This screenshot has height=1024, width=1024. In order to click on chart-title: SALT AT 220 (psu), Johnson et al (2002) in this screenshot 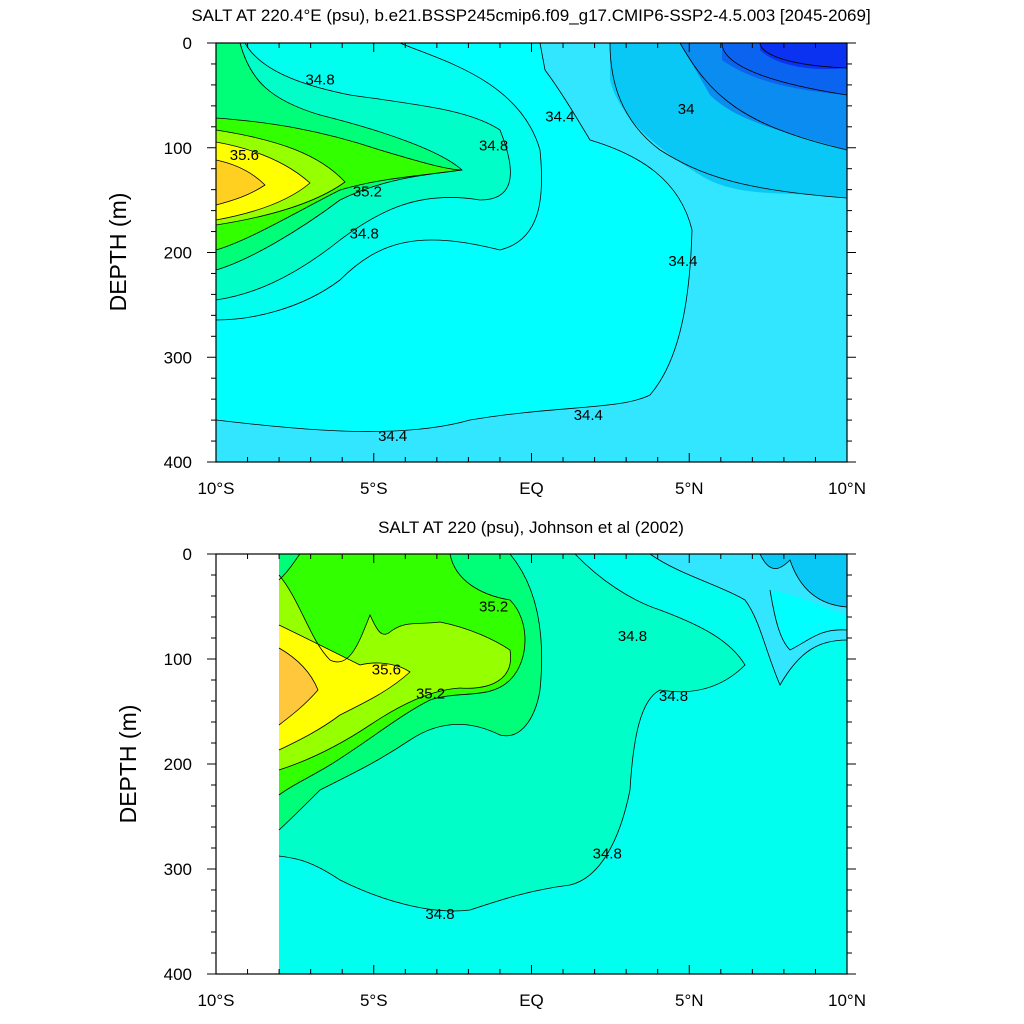, I will do `click(531, 527)`.